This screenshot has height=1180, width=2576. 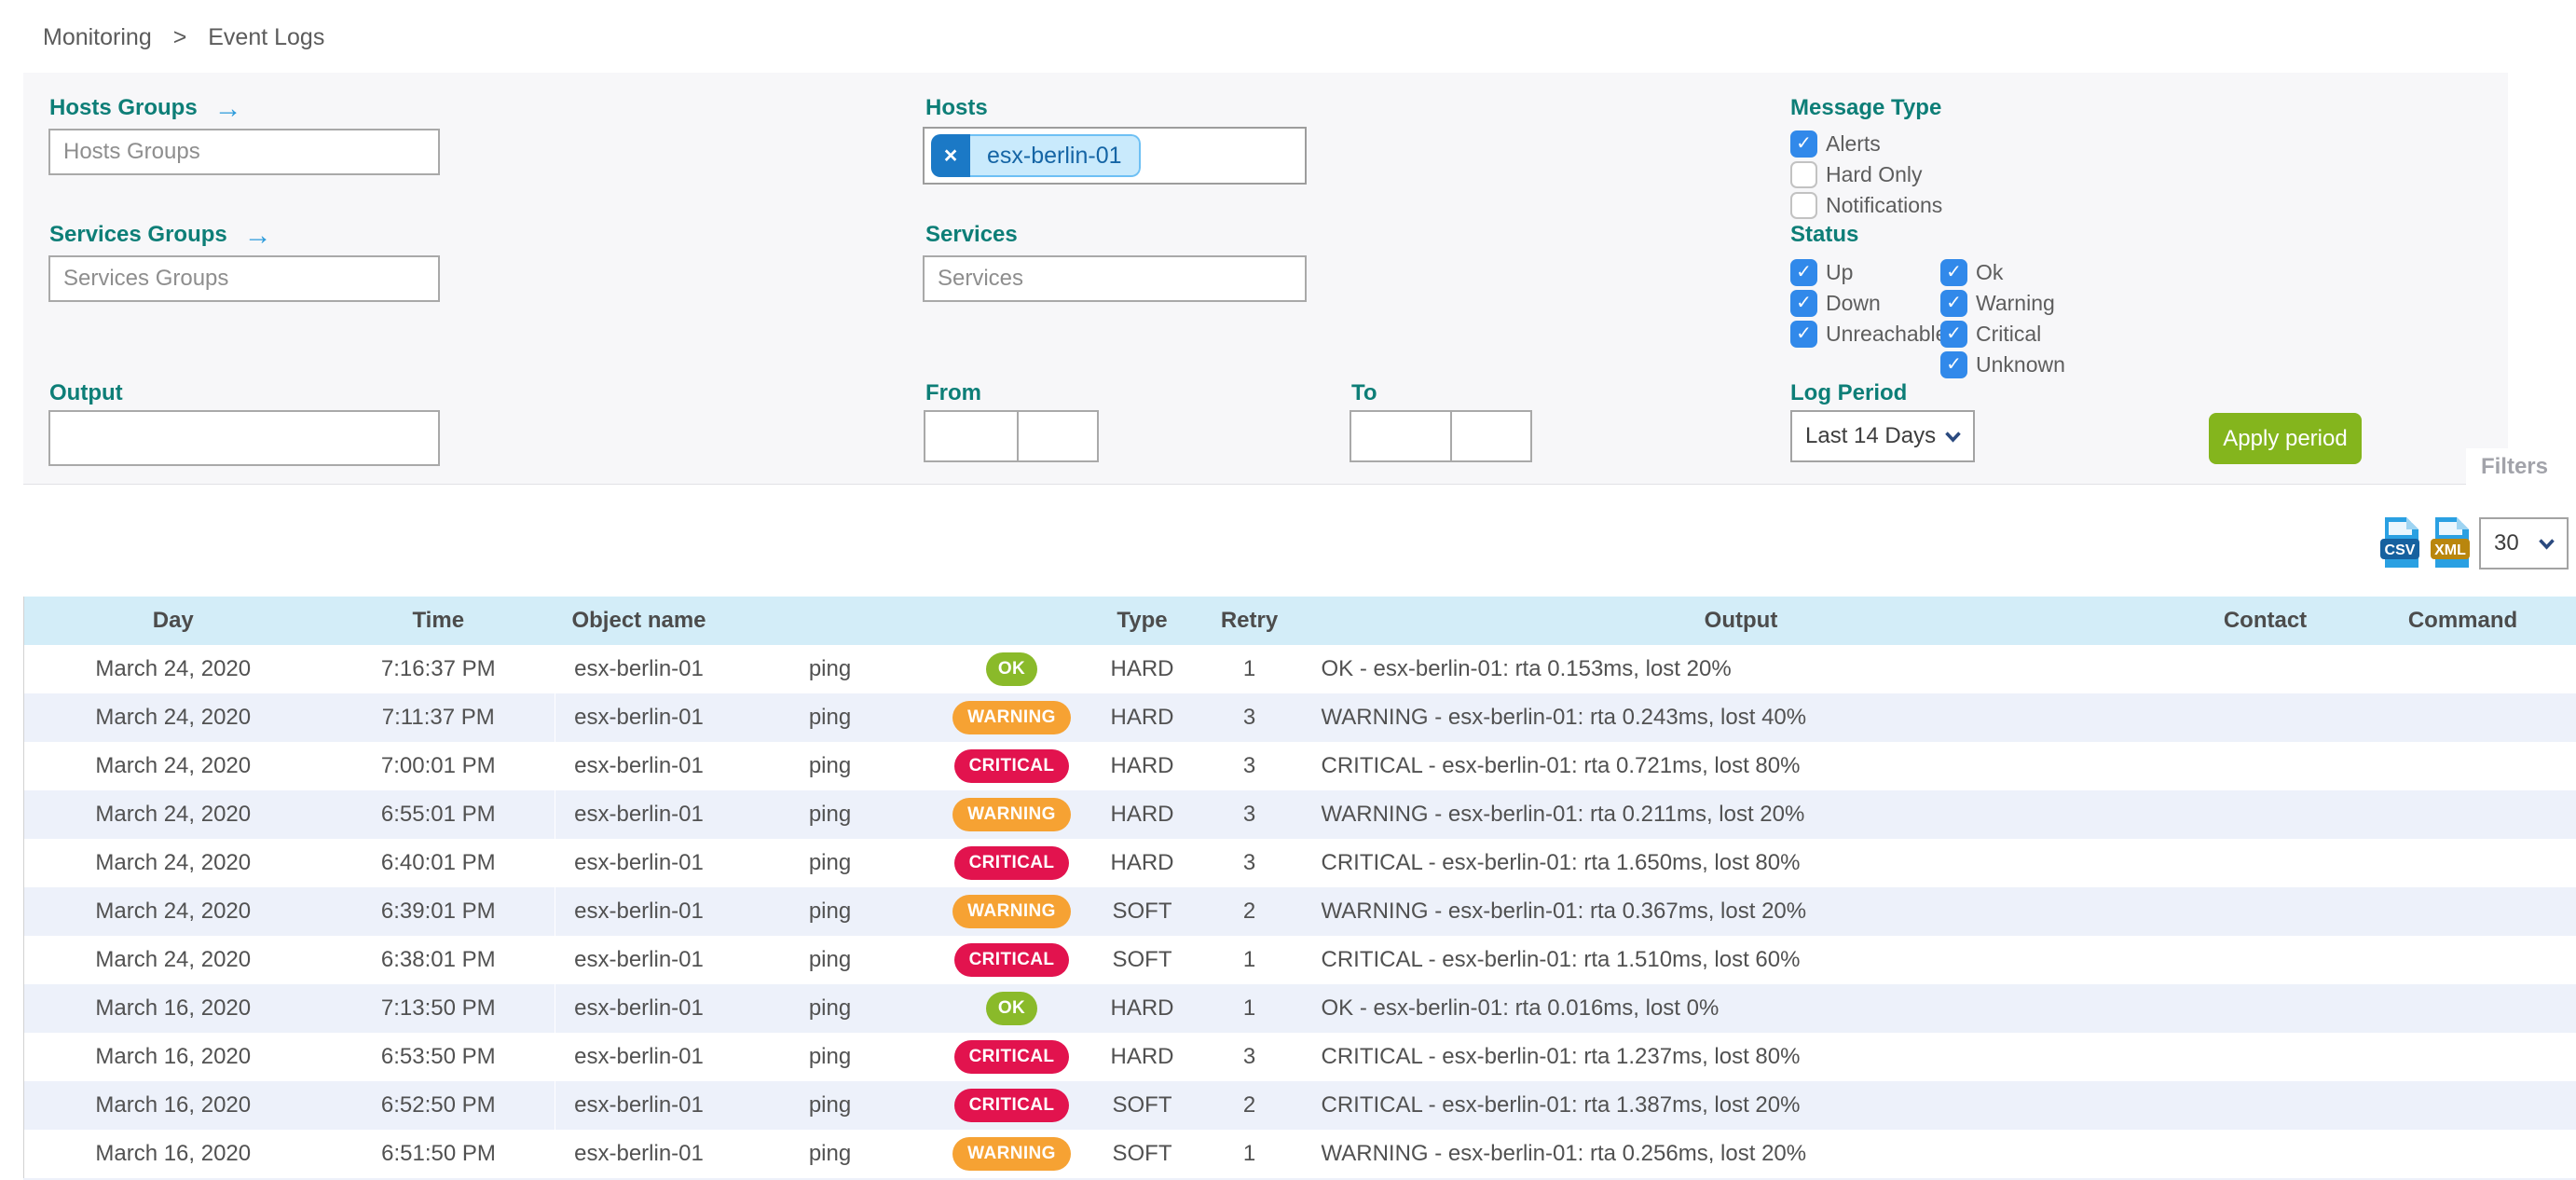 I want to click on cell-retry: 3, so click(x=1249, y=766).